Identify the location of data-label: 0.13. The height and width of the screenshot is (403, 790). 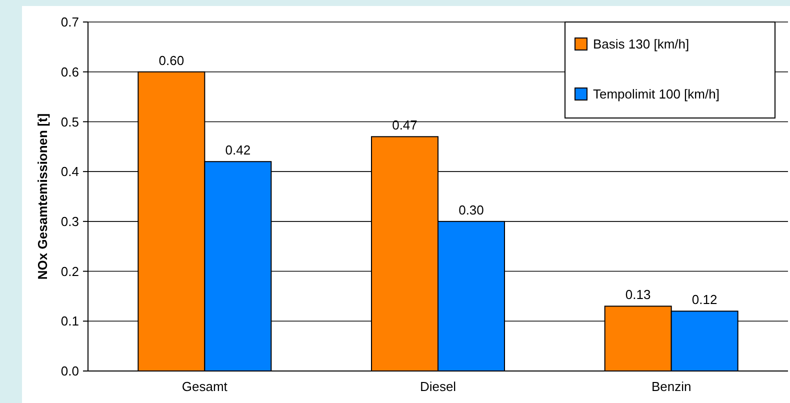
(638, 294).